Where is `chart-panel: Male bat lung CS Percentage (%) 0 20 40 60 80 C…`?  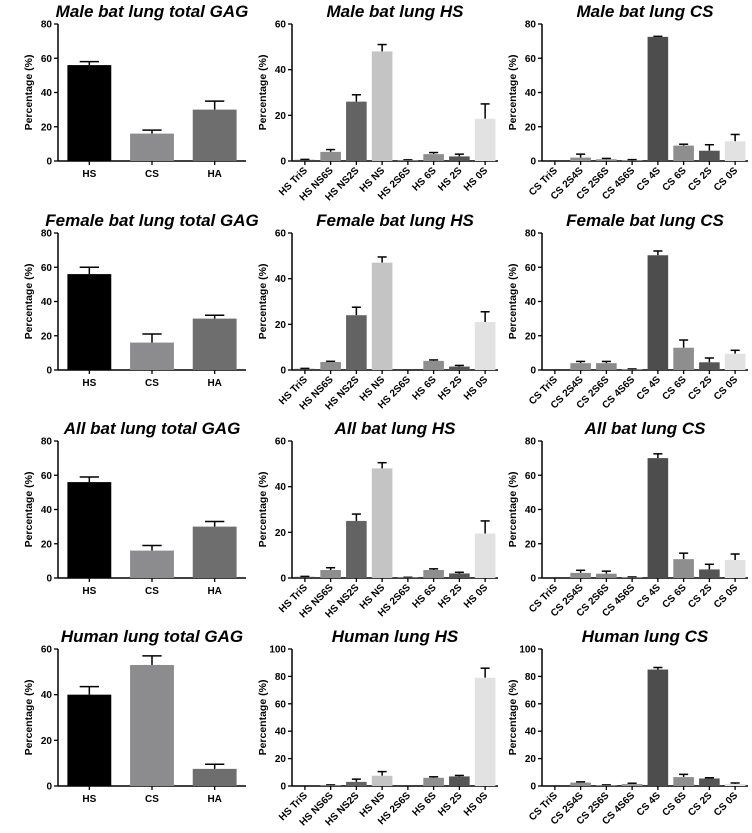
chart-panel: Male bat lung CS Percentage (%) 0 20 40 60 80 C… is located at coordinates (627, 102).